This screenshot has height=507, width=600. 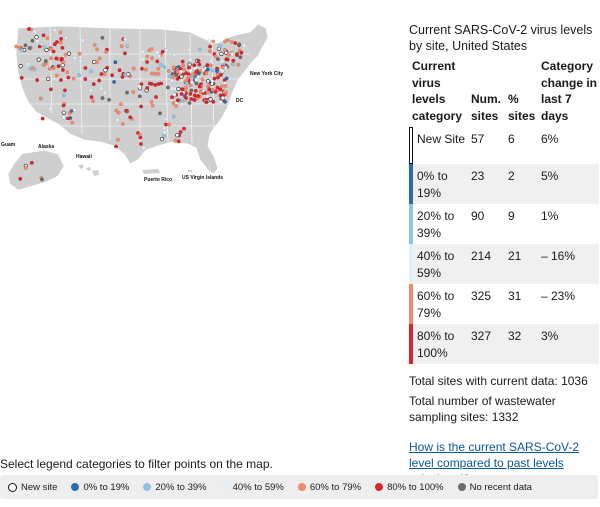 I want to click on legend-item-80-100: 80% to 100%, so click(x=409, y=487).